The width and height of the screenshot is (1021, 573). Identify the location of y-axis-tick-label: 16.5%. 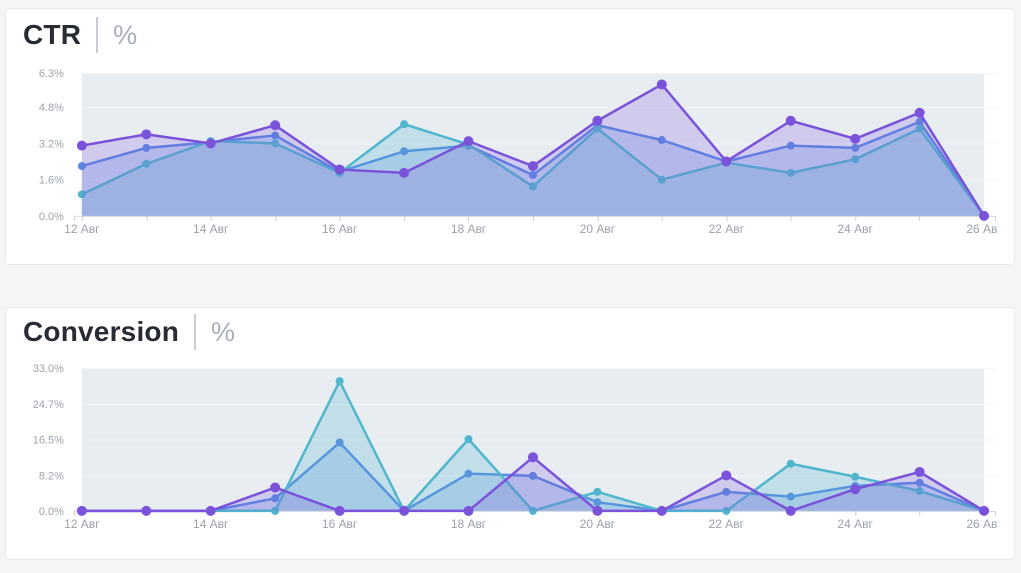
(48, 441).